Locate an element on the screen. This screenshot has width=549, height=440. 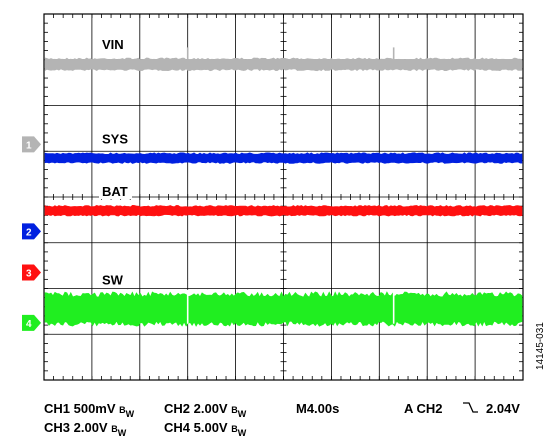
trigger-source: A CH2 is located at coordinates (423, 408).